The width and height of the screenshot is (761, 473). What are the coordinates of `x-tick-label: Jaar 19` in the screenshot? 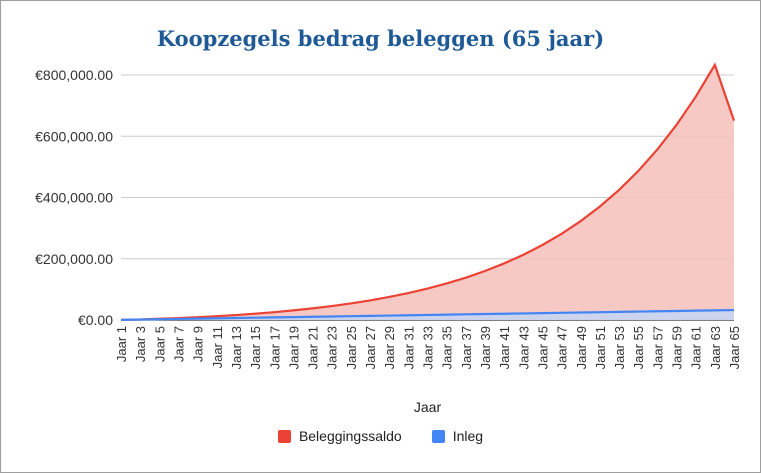 It's located at (293, 347).